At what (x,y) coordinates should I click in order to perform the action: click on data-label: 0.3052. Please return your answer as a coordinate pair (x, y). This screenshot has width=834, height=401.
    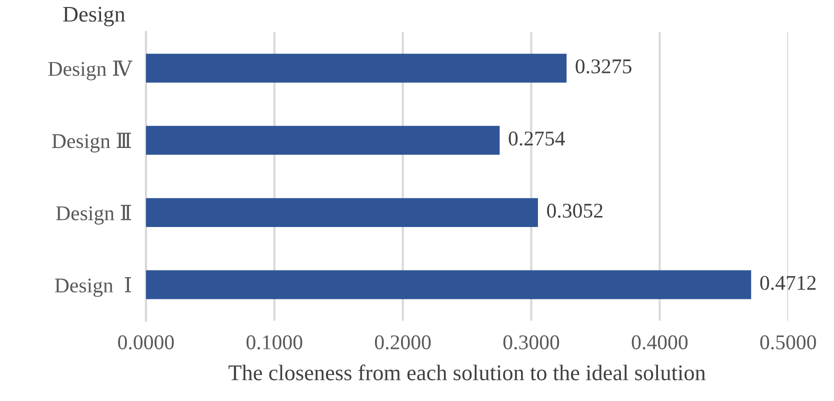
    Looking at the image, I should click on (574, 211).